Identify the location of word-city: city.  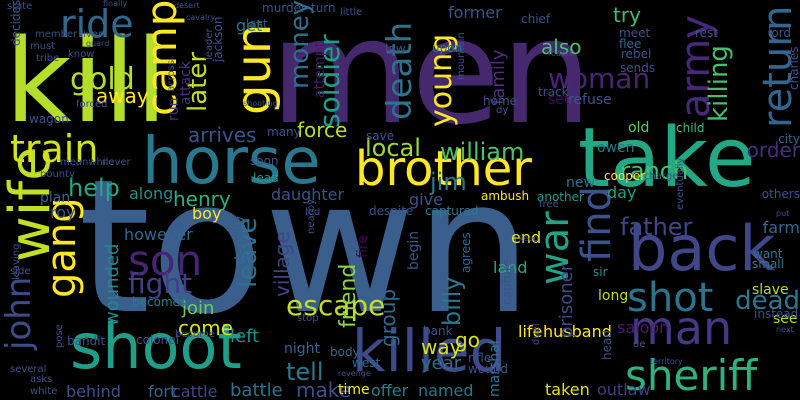
(789, 139).